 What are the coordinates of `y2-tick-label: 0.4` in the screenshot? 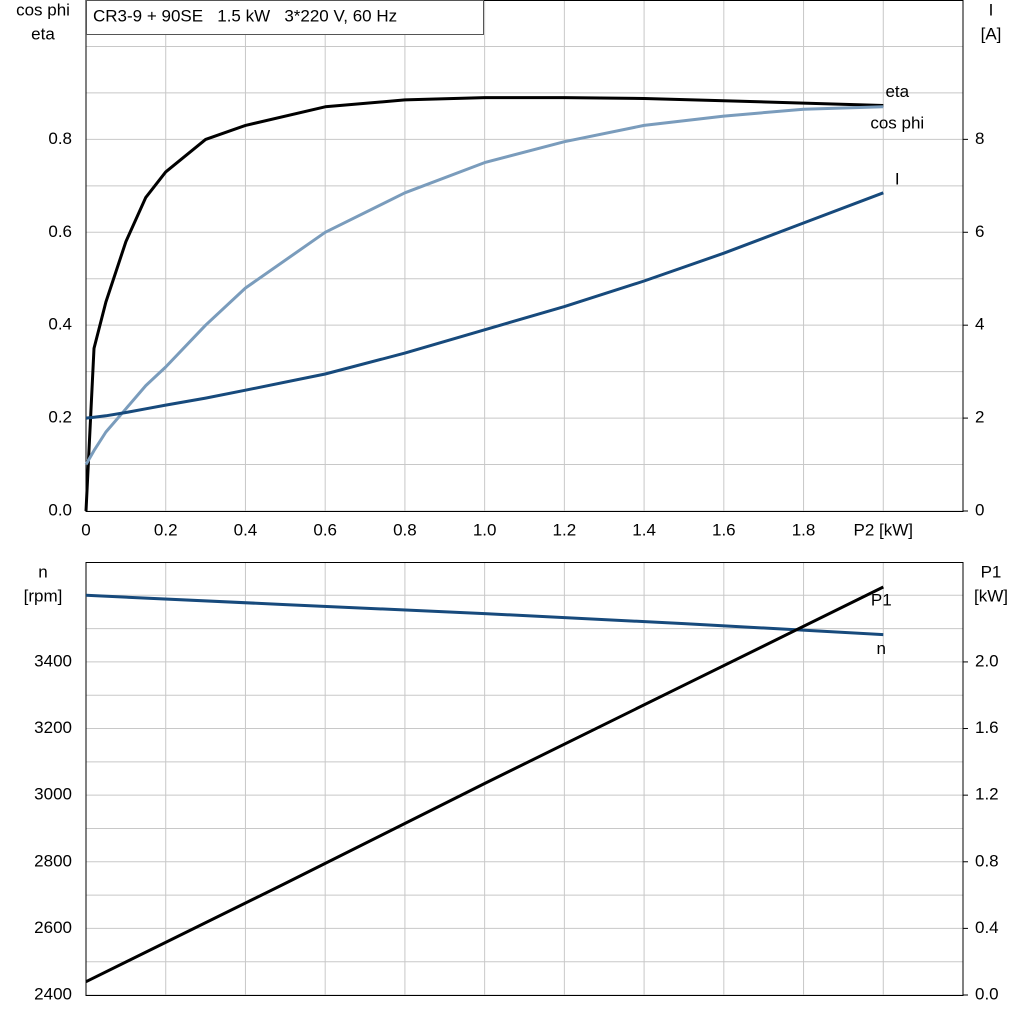 It's located at (987, 927).